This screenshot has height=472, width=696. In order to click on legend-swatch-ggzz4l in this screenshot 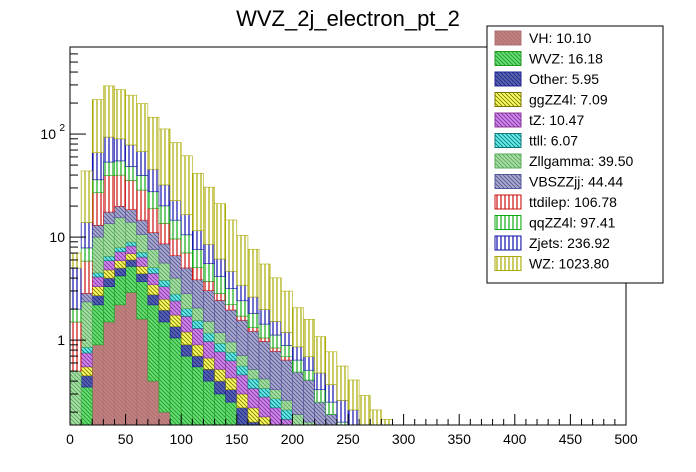, I will do `click(508, 99)`.